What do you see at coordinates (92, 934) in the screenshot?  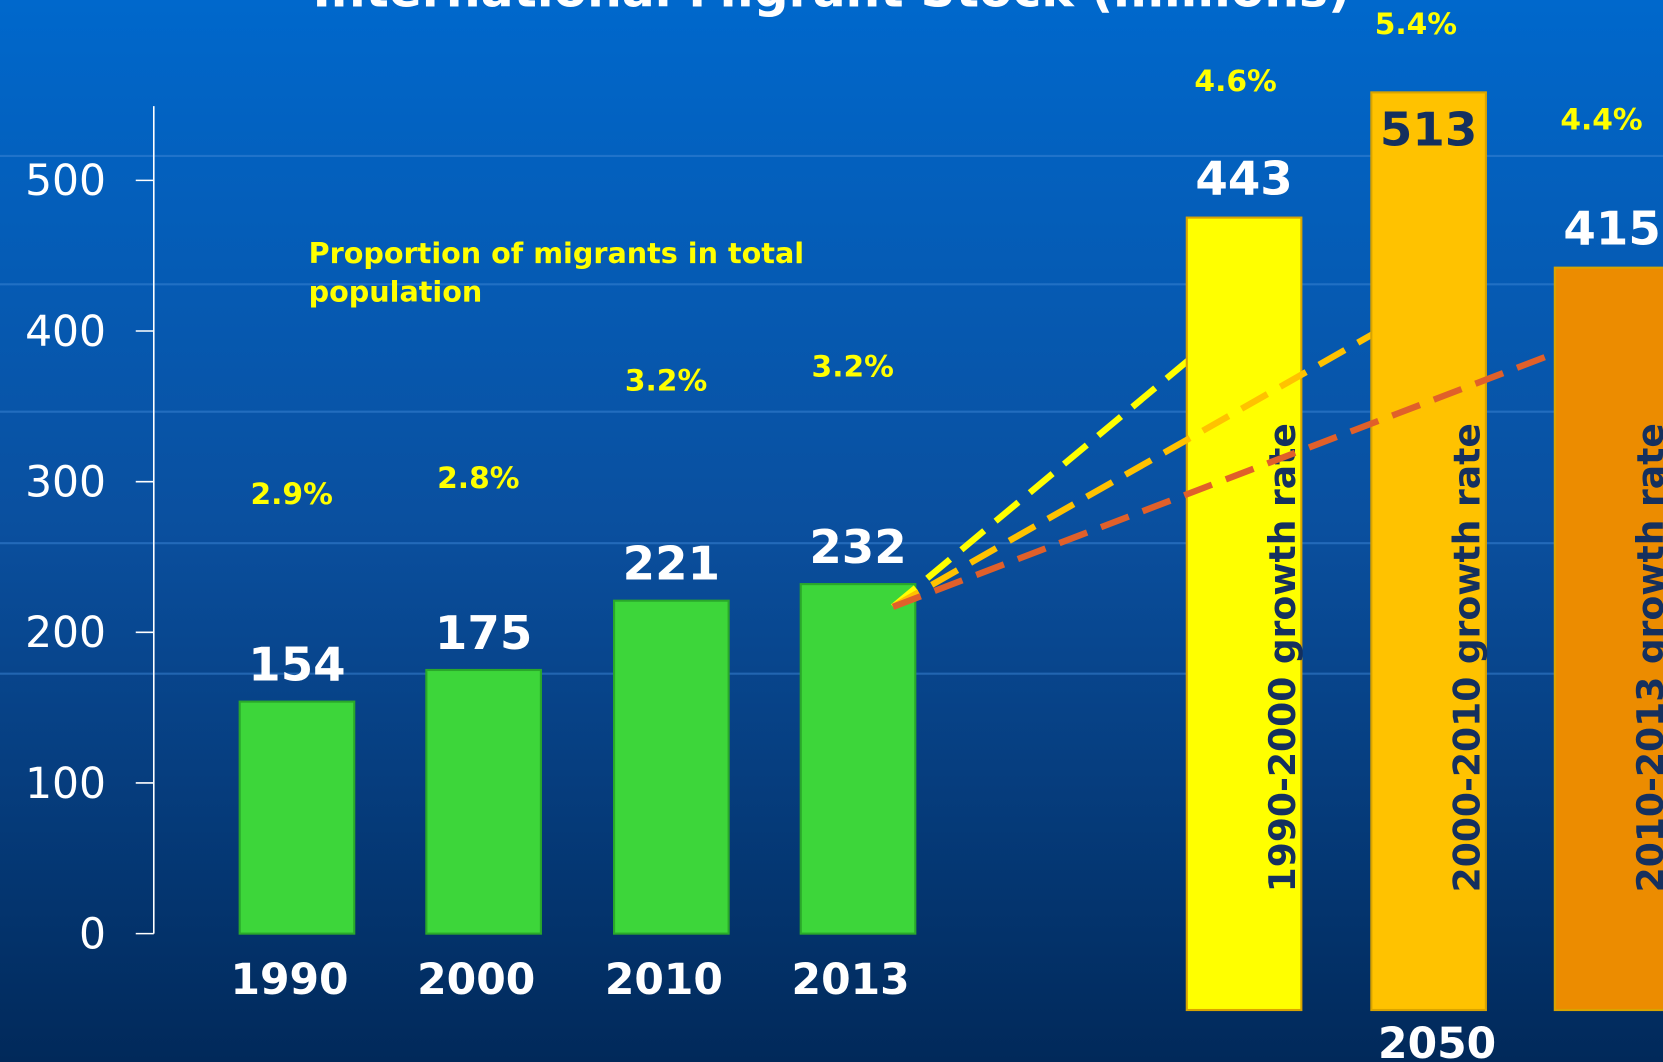 I see `y-tick-label: 0` at bounding box center [92, 934].